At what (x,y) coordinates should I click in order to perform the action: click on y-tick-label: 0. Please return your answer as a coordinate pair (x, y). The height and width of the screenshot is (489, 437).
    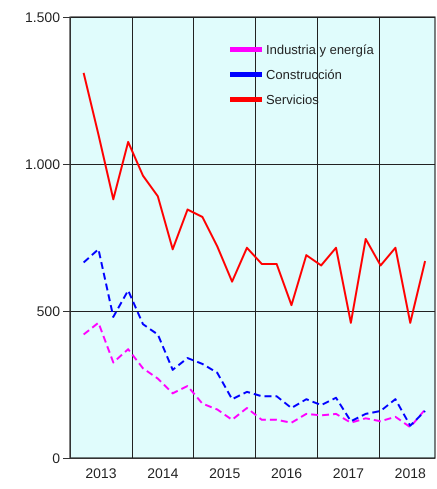
    Looking at the image, I should click on (56, 458).